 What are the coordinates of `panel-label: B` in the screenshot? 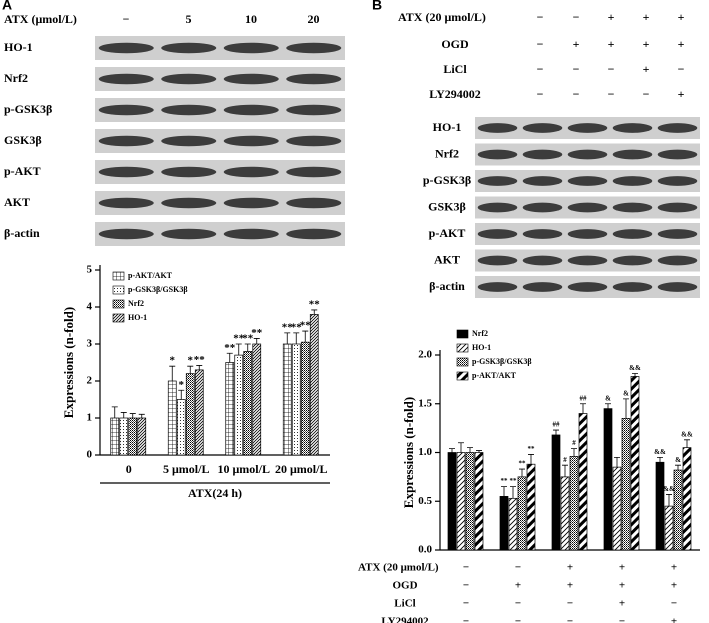 It's located at (377, 6).